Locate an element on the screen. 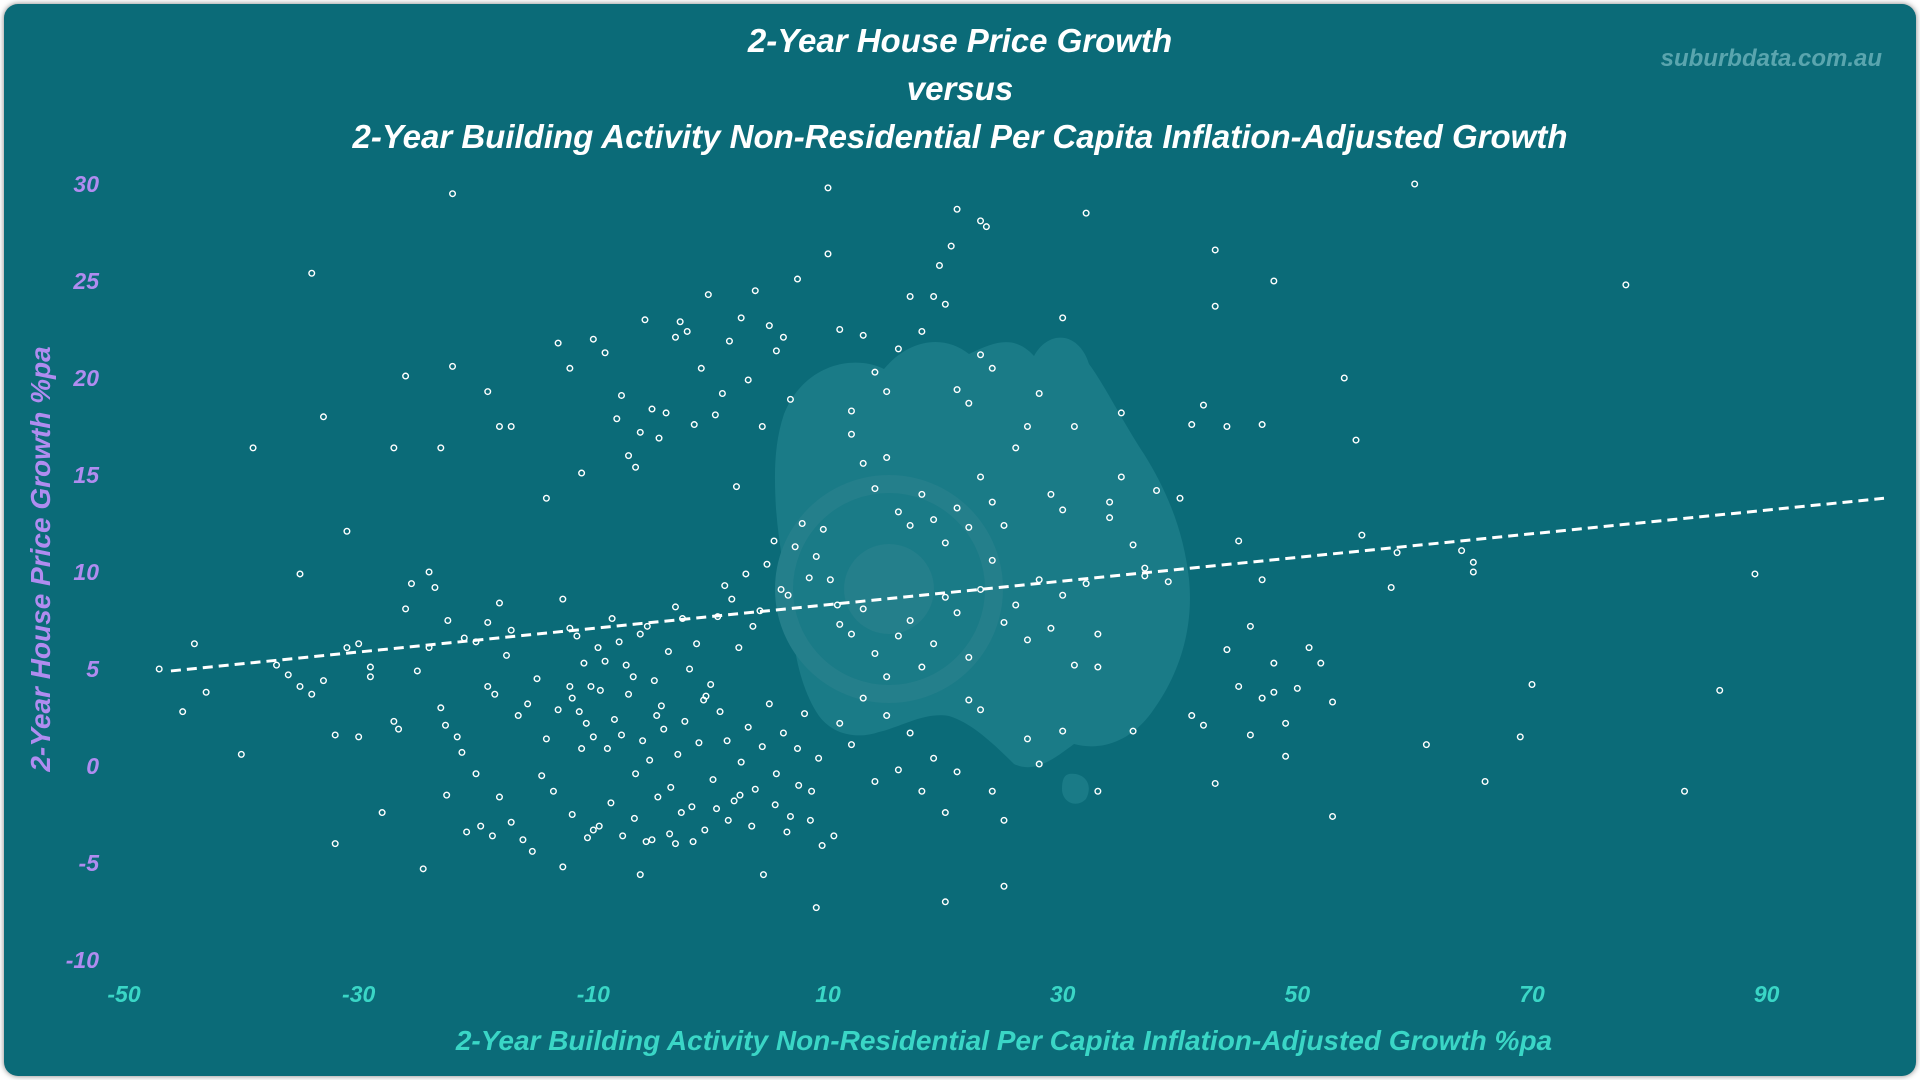  x-axis-ticks: -50 -30 -10 10 30 50 70 90 is located at coordinates (943, 994).